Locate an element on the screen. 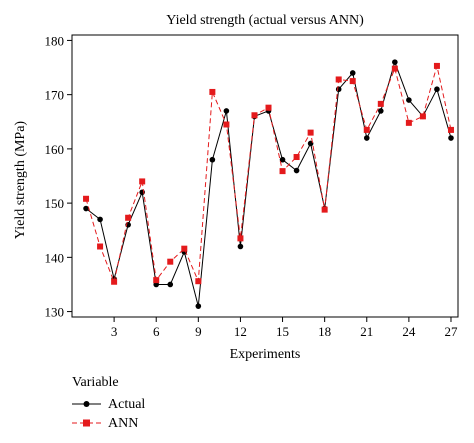 This screenshot has width=474, height=443. legend-label-actual: Actual is located at coordinates (126, 404).